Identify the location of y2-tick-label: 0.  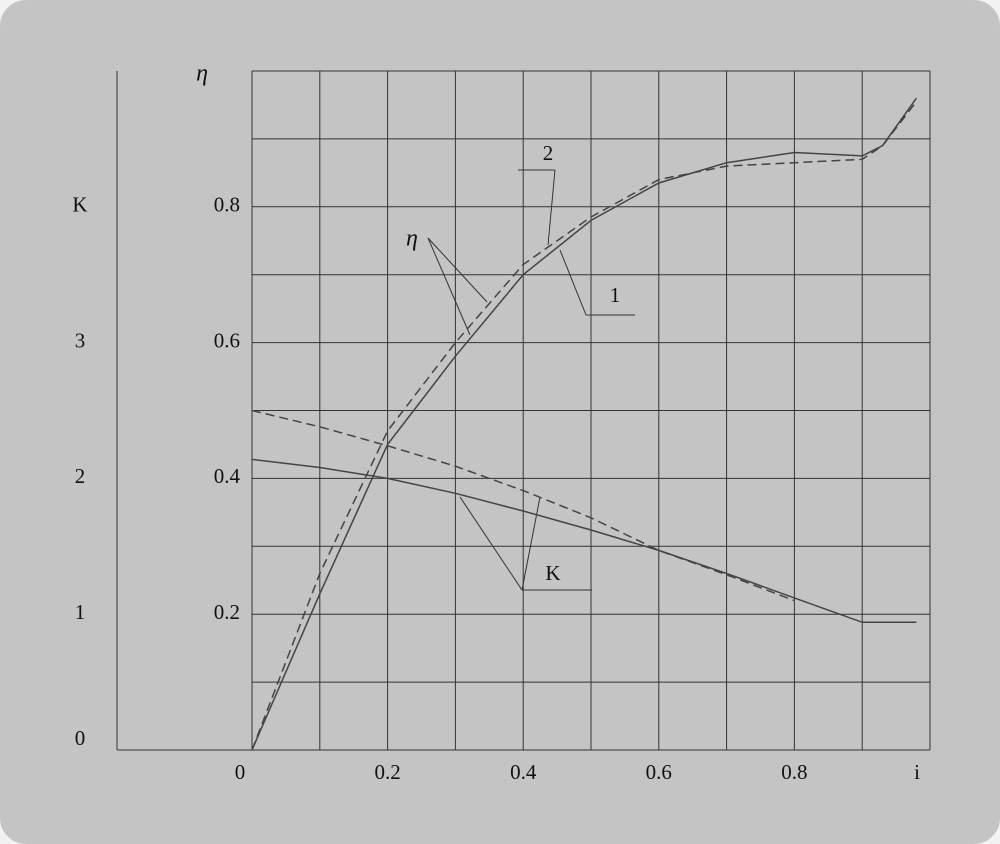
(80, 738).